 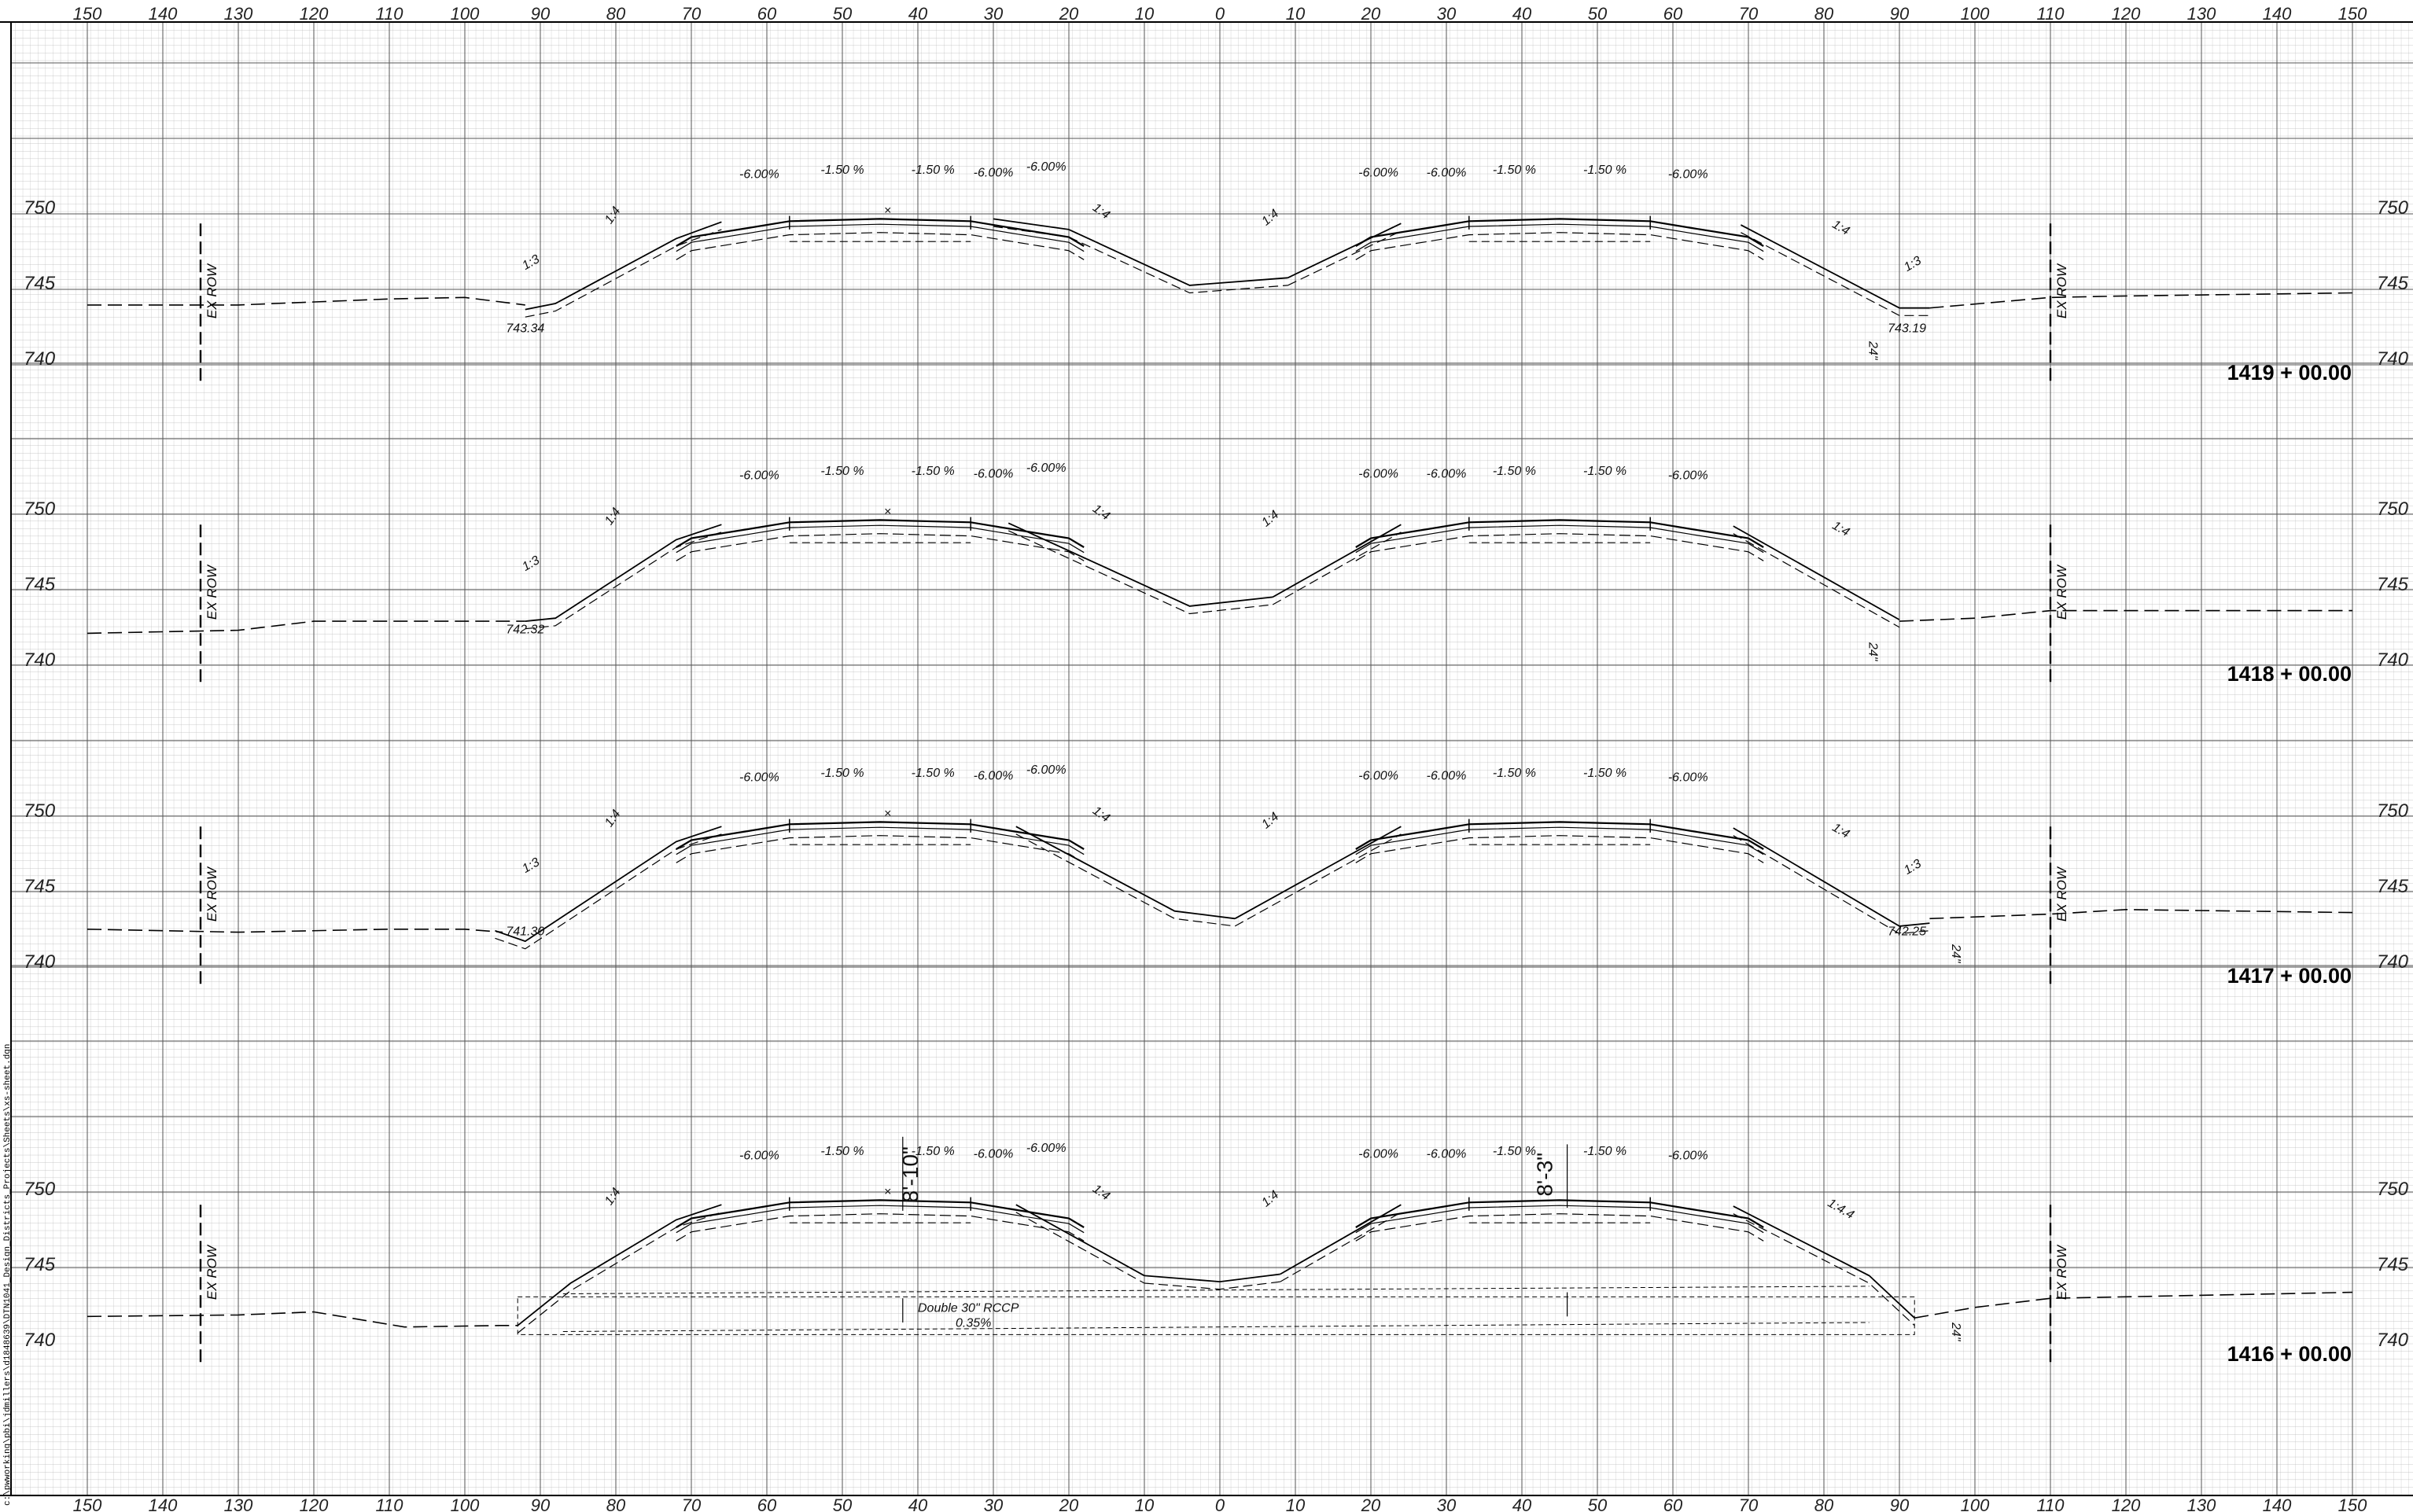 What do you see at coordinates (541, 1503) in the screenshot?
I see `x-axis-label-bottom: 90` at bounding box center [541, 1503].